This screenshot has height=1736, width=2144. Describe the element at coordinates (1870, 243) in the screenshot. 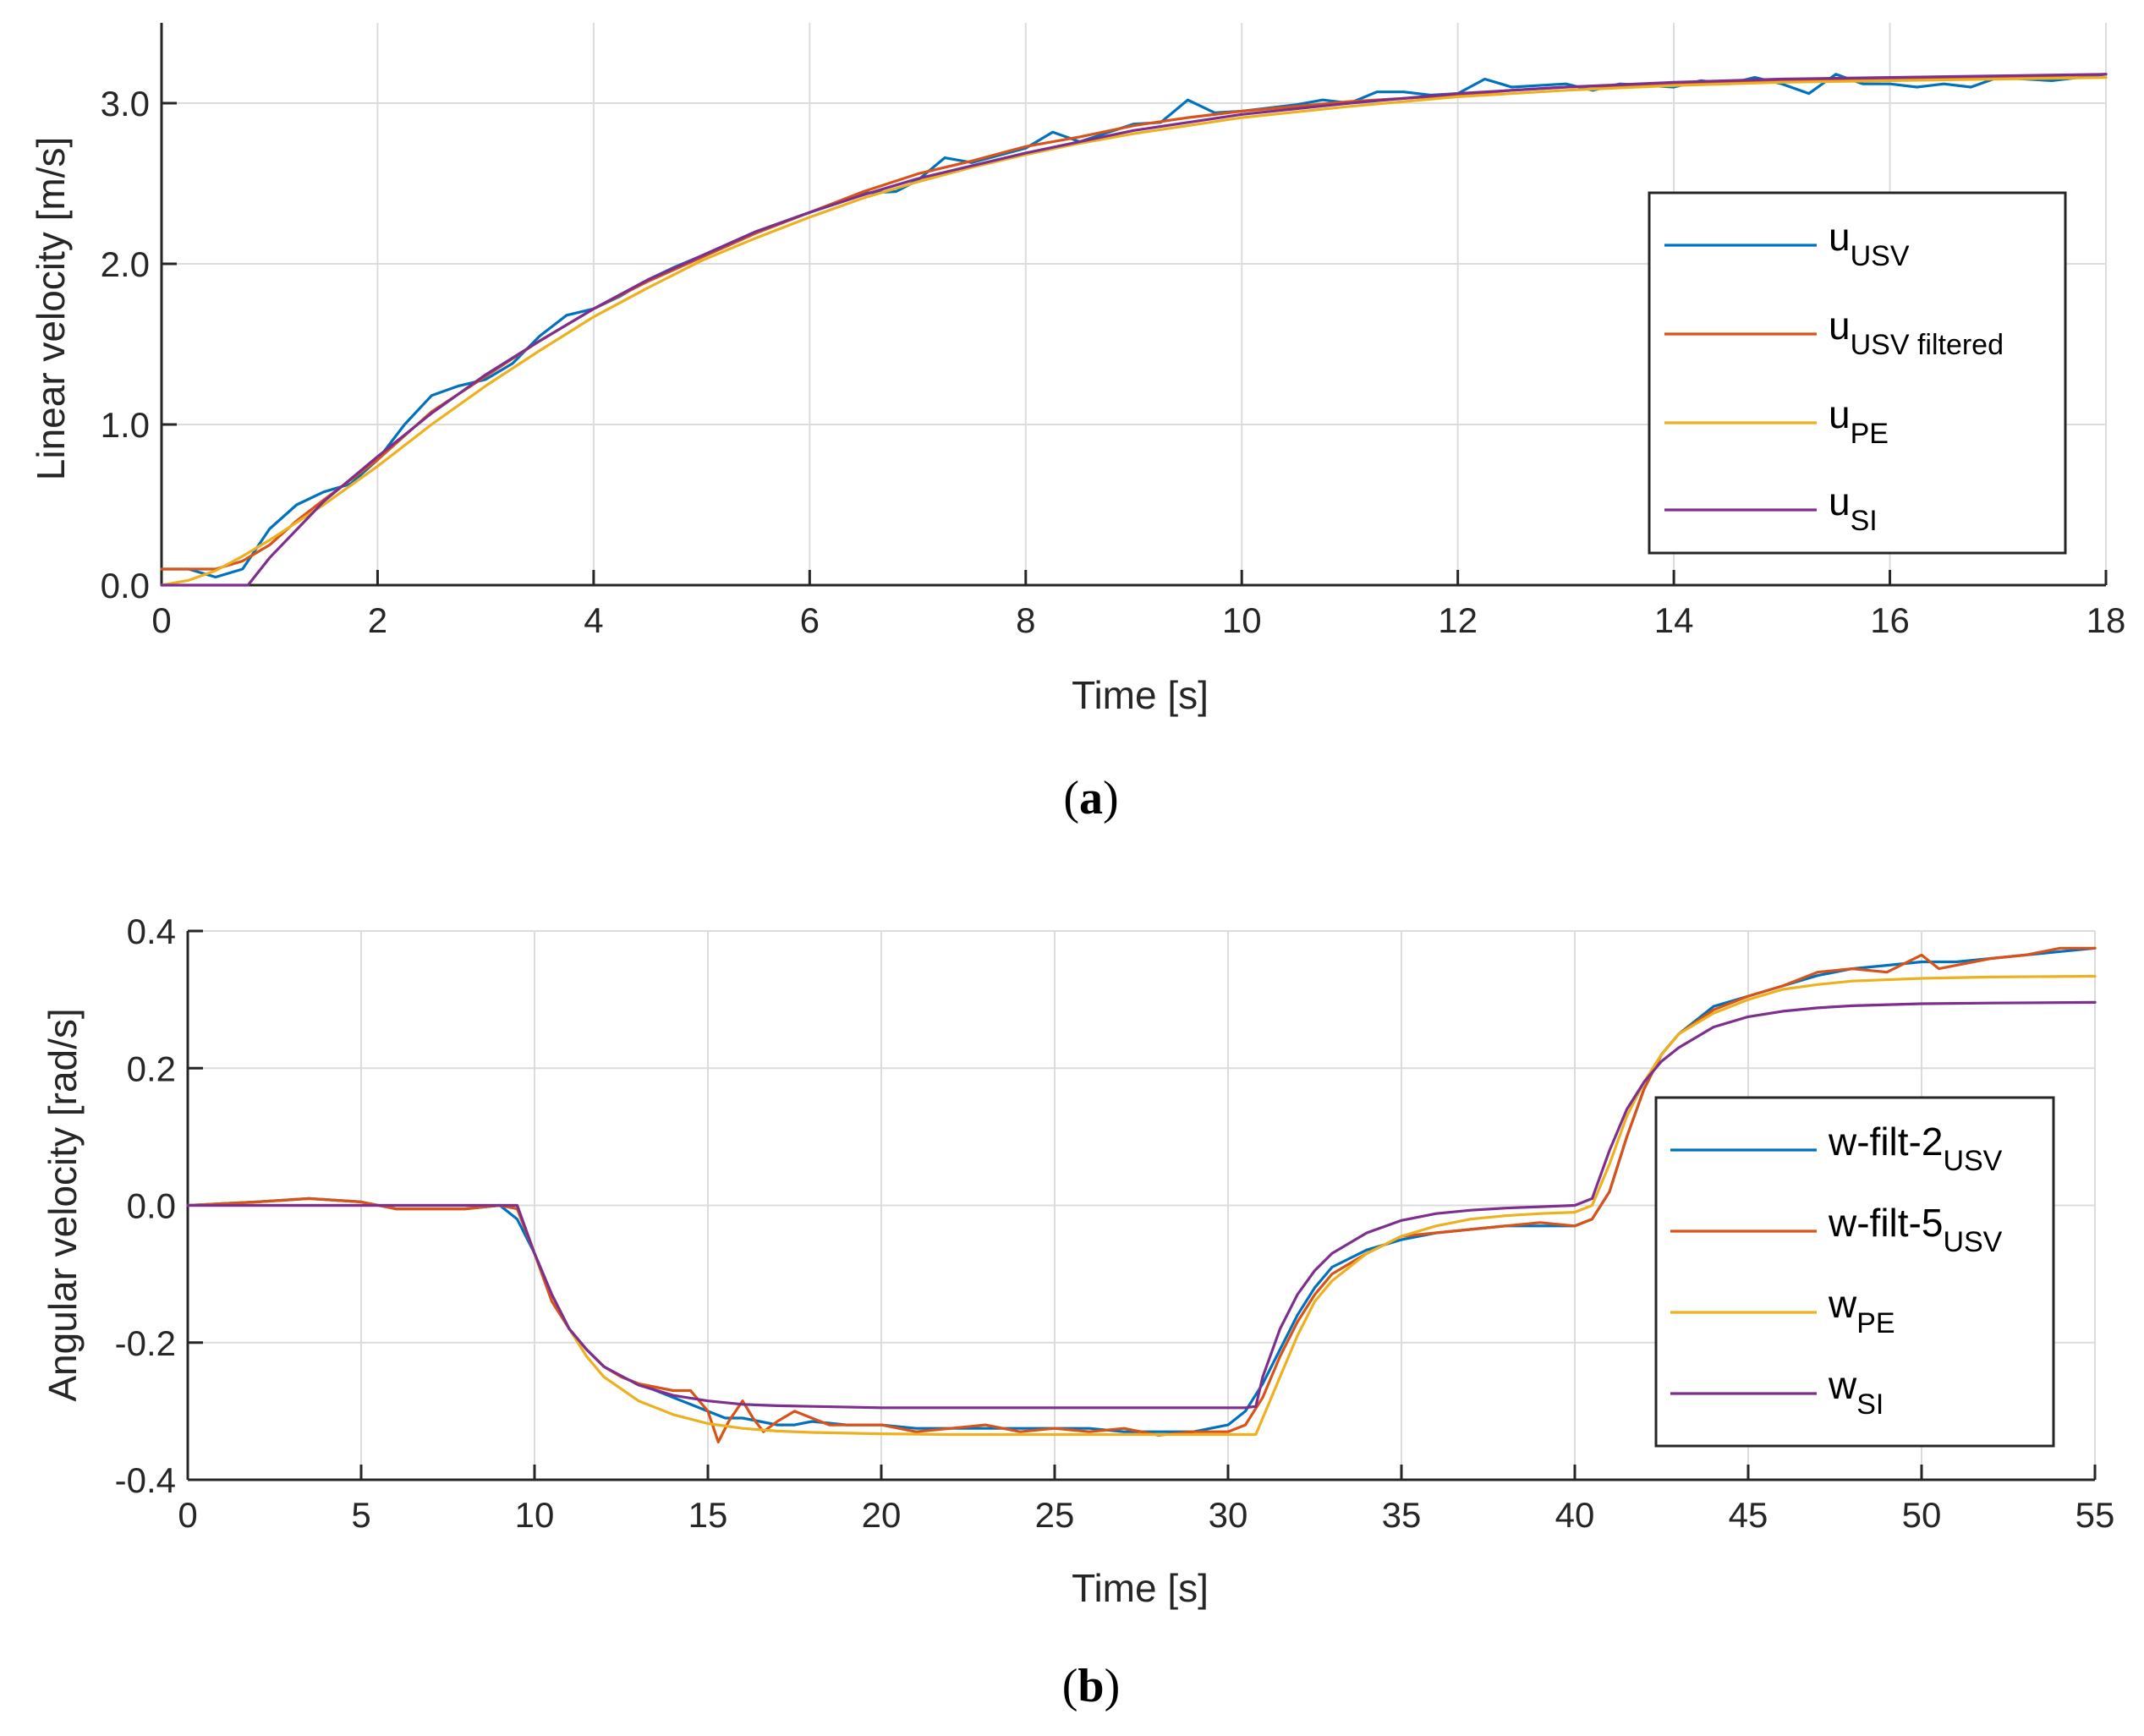

I see `panel-a-legend-entry-1: uUSV` at that location.